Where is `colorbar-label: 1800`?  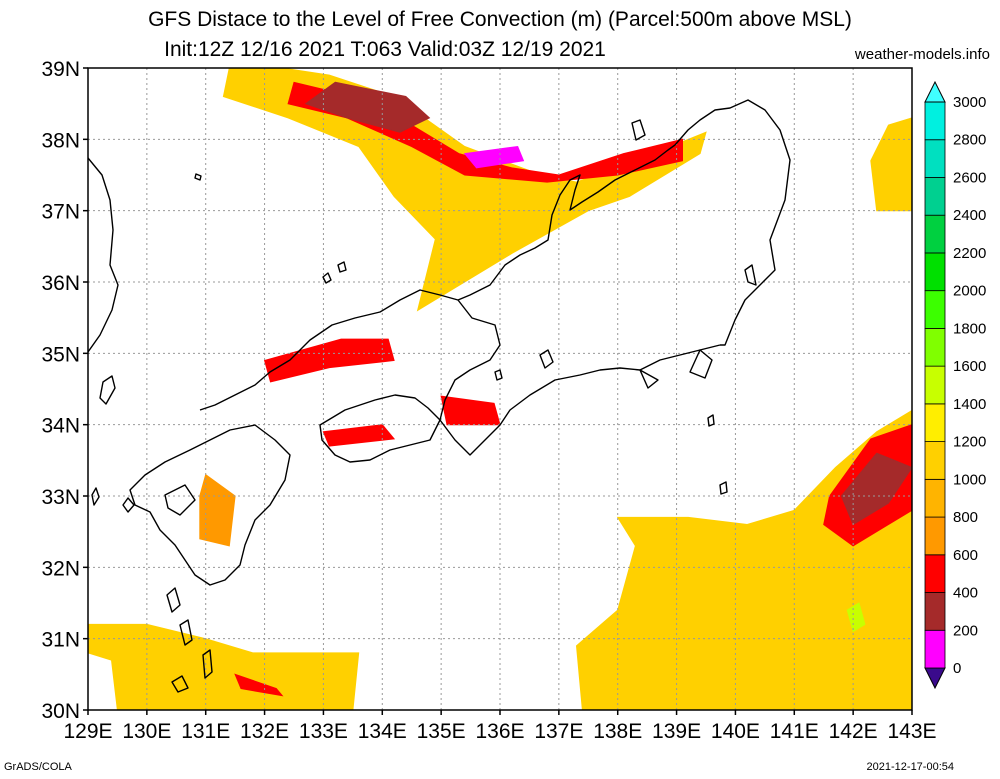
colorbar-label: 1800 is located at coordinates (969, 328).